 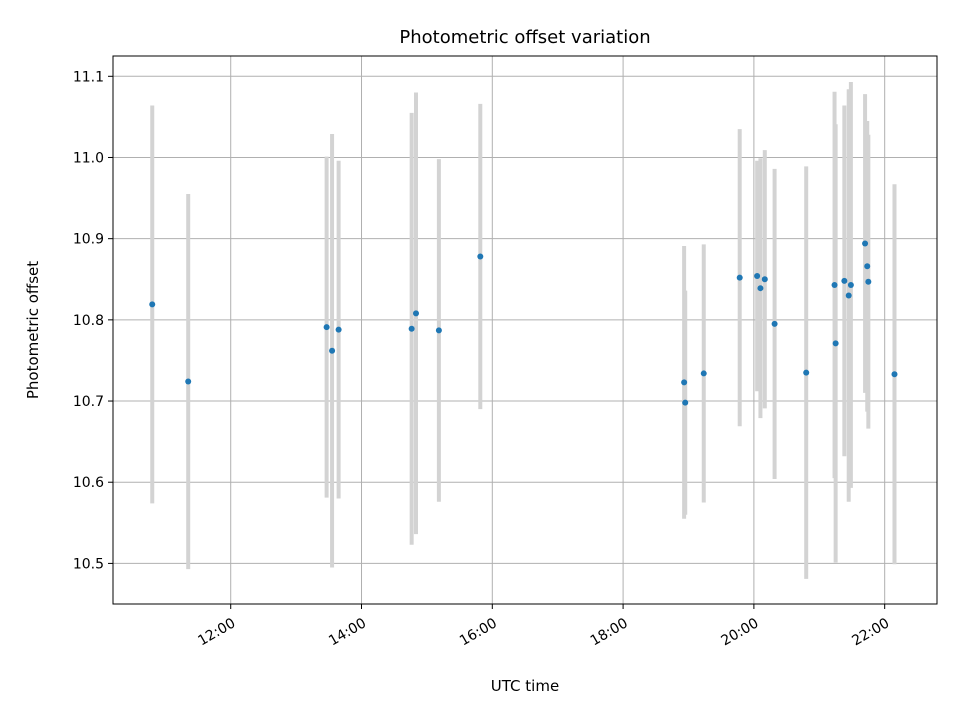 What do you see at coordinates (88, 240) in the screenshot?
I see `y-tick-label: 10.9` at bounding box center [88, 240].